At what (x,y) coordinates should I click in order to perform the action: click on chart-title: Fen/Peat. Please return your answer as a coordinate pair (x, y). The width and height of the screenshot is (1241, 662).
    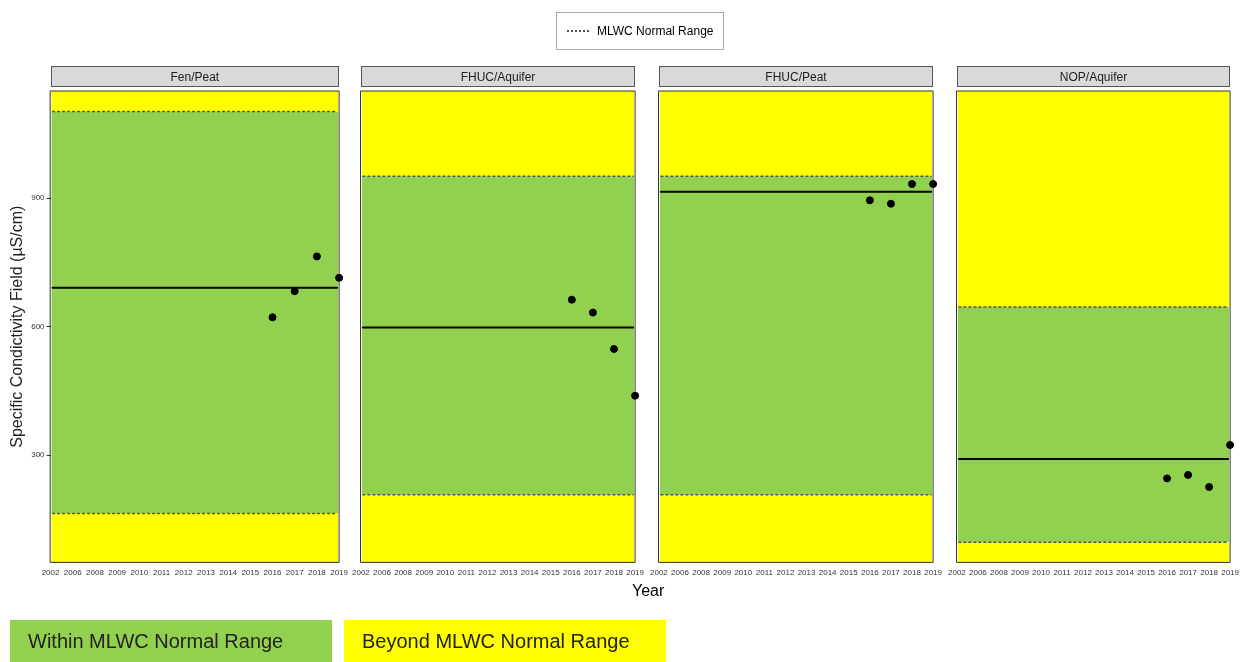
    Looking at the image, I should click on (195, 76).